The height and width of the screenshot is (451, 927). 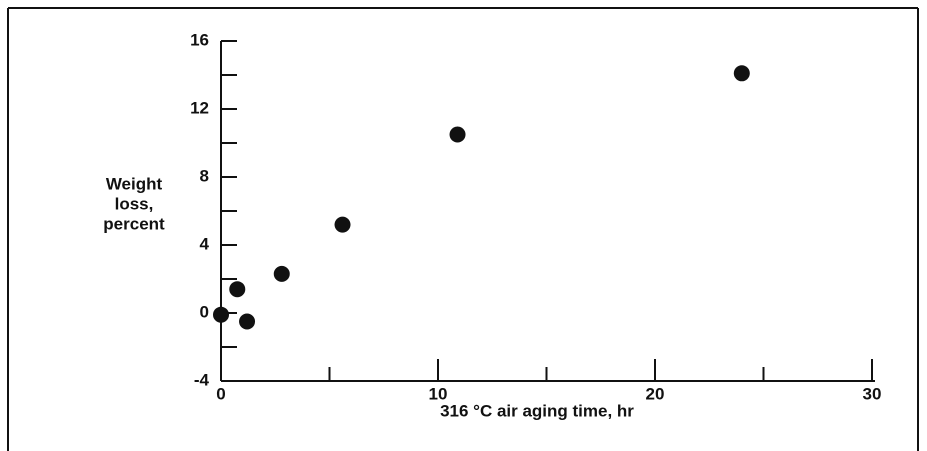 I want to click on x-tick-label: 20, so click(x=655, y=393).